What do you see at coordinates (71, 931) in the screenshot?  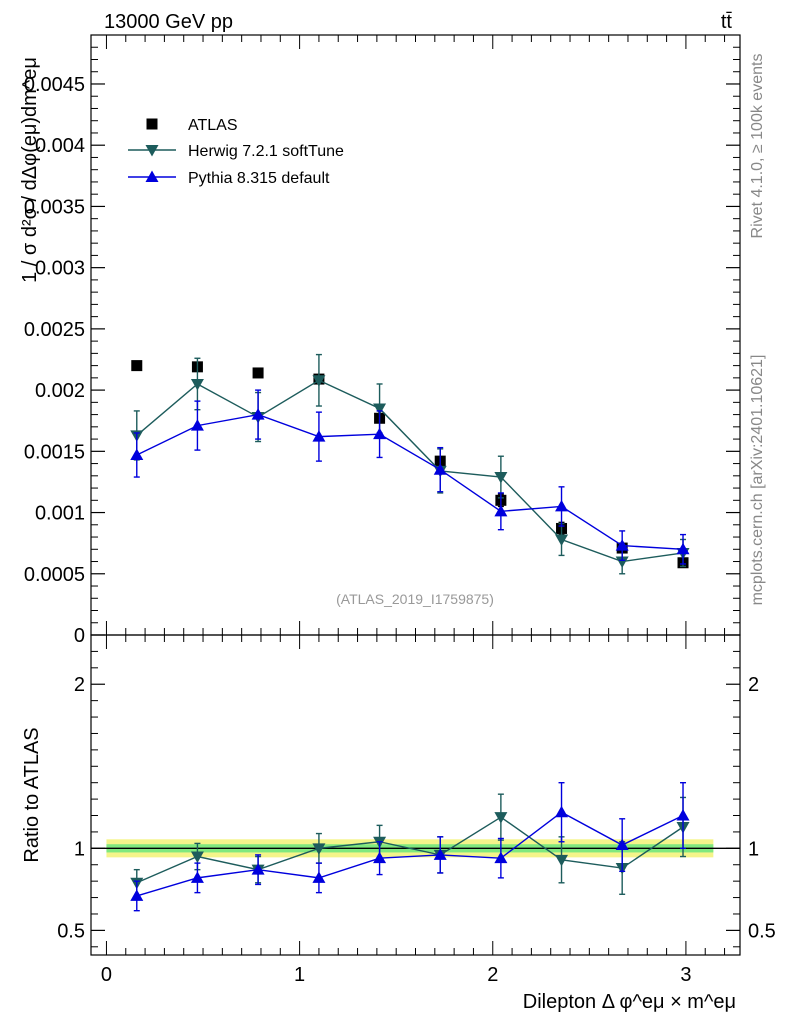 I see `ratio-ytick-label: 0.5` at bounding box center [71, 931].